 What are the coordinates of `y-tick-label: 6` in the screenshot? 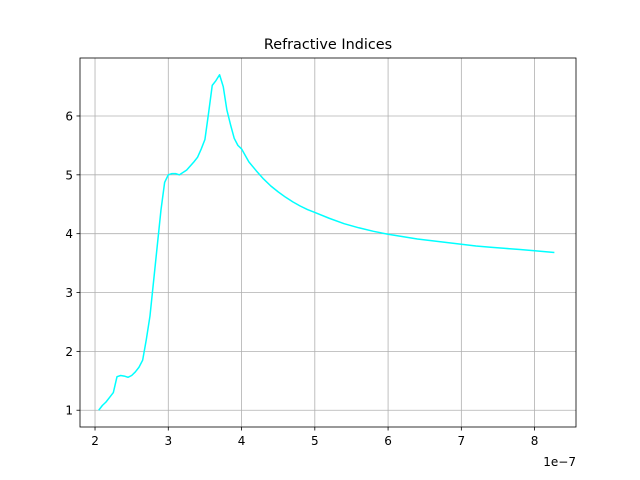 It's located at (69, 116).